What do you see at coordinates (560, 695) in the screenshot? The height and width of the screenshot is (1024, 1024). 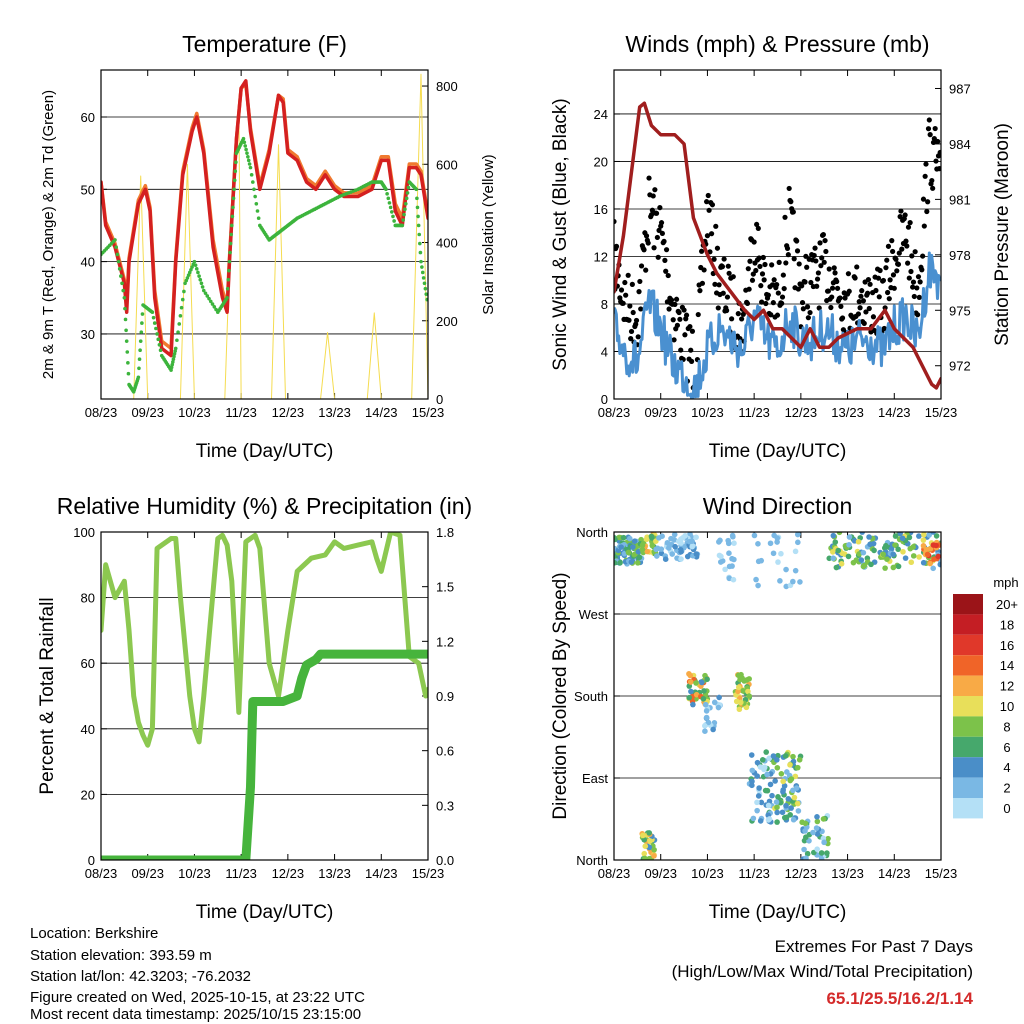 I see `y-axis-label: Direction (Colored By Speed)` at bounding box center [560, 695].